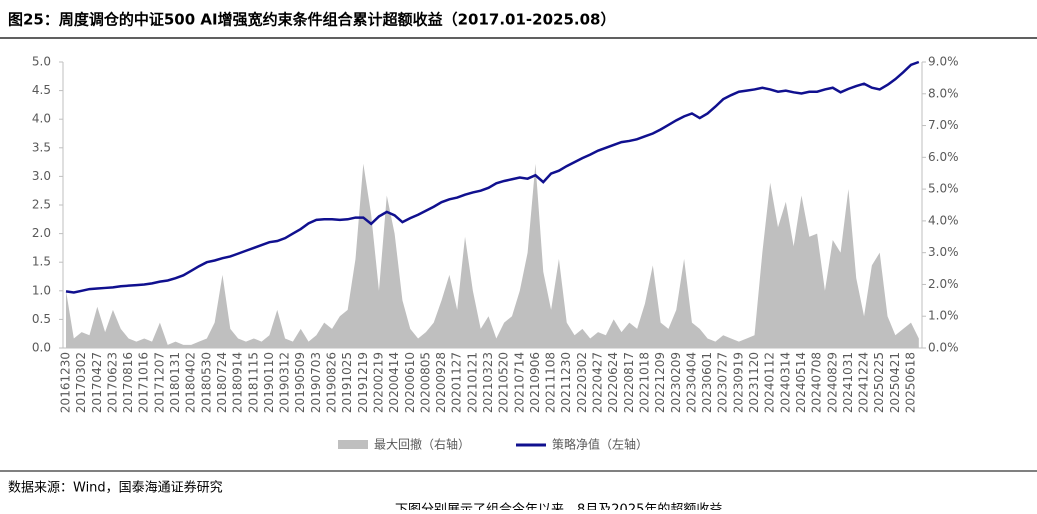 This screenshot has height=514, width=1037. Describe the element at coordinates (519, 382) in the screenshot. I see `x-tick-label: 20210714` at that location.